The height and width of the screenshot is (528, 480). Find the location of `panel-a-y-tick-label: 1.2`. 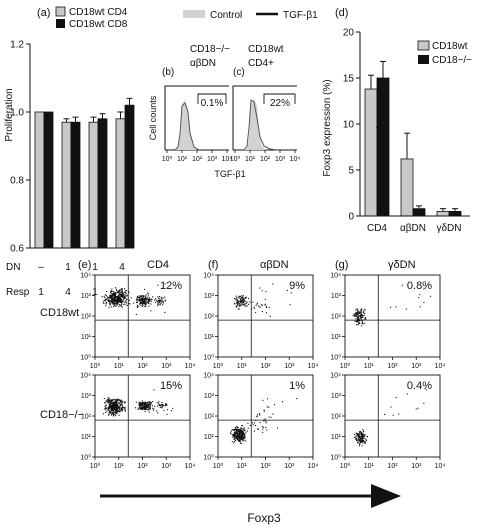

panel-a-y-tick-label: 1.2 is located at coordinates (17, 45).